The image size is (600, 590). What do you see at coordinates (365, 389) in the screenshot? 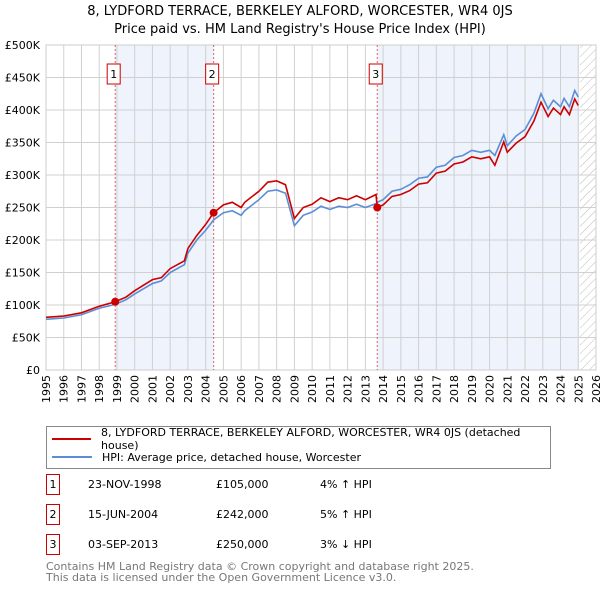
I see `x-tick-label: 2013` at bounding box center [365, 389].